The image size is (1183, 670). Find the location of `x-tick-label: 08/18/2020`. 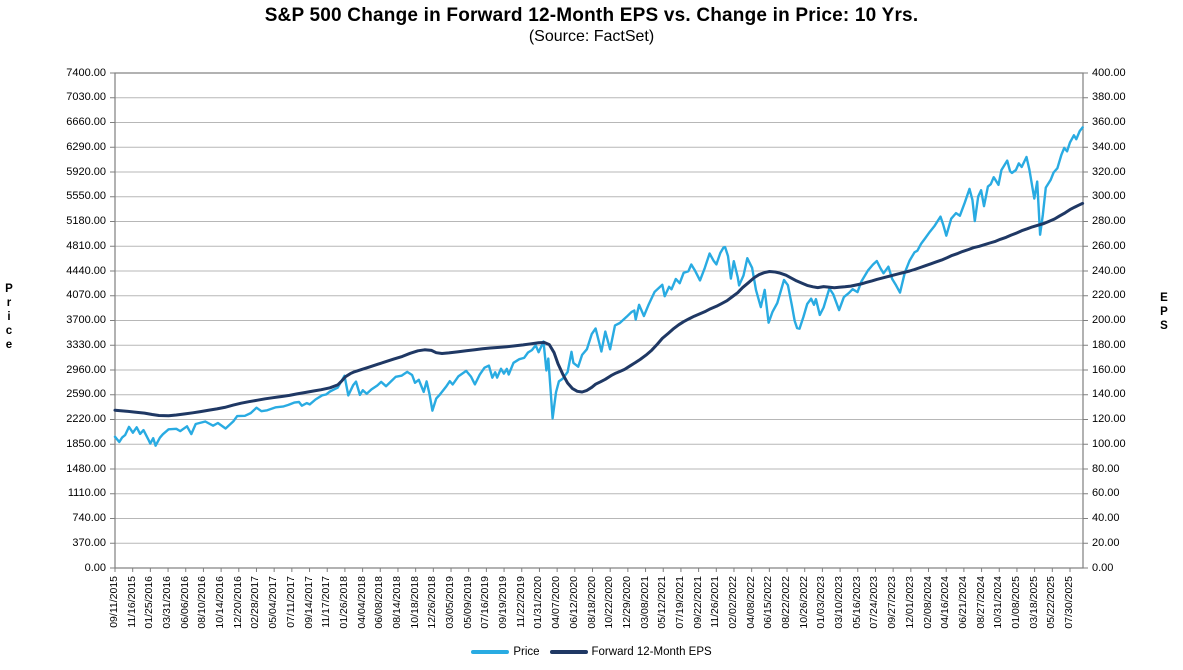

x-tick-label: 08/18/2020 is located at coordinates (591, 602).